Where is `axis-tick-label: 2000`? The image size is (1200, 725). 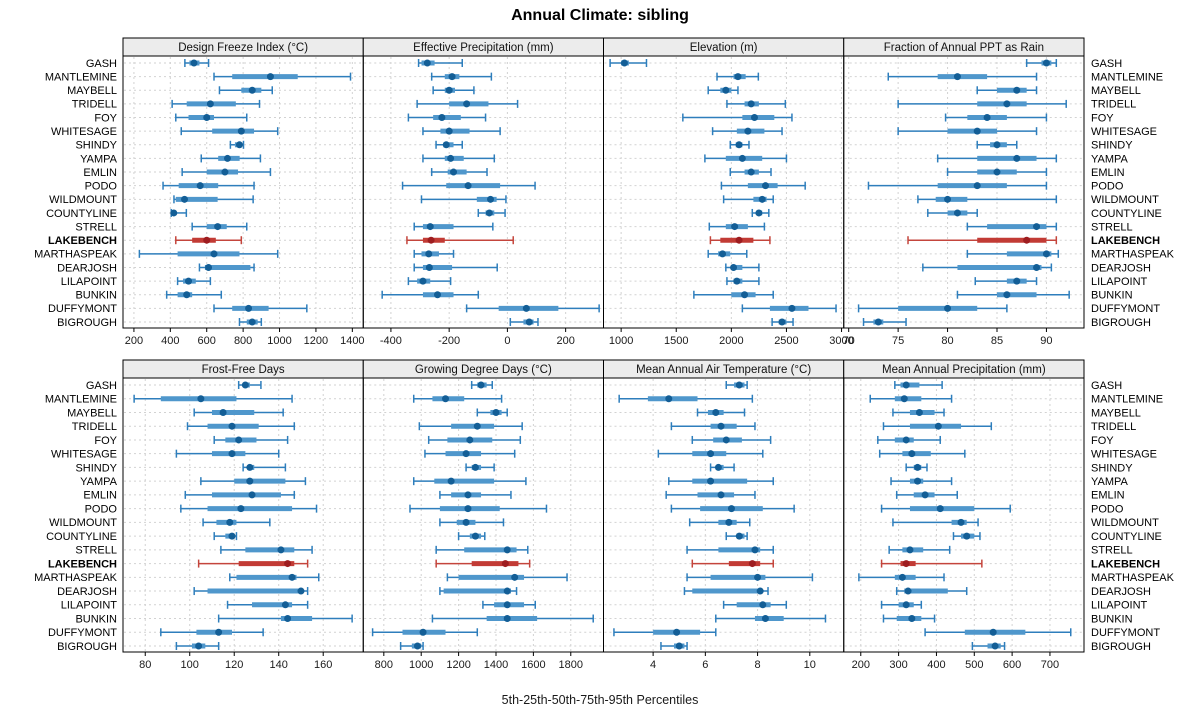 axis-tick-label: 2000 is located at coordinates (731, 341).